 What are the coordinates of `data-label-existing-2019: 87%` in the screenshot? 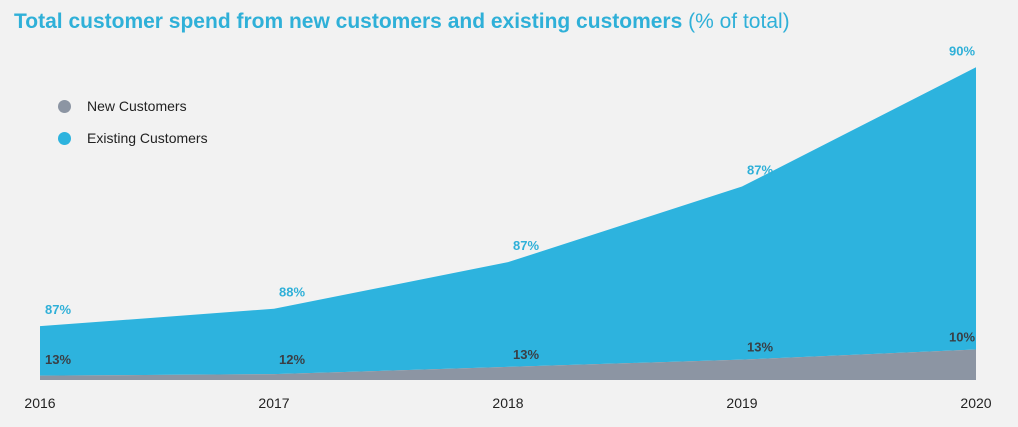 It's located at (760, 170).